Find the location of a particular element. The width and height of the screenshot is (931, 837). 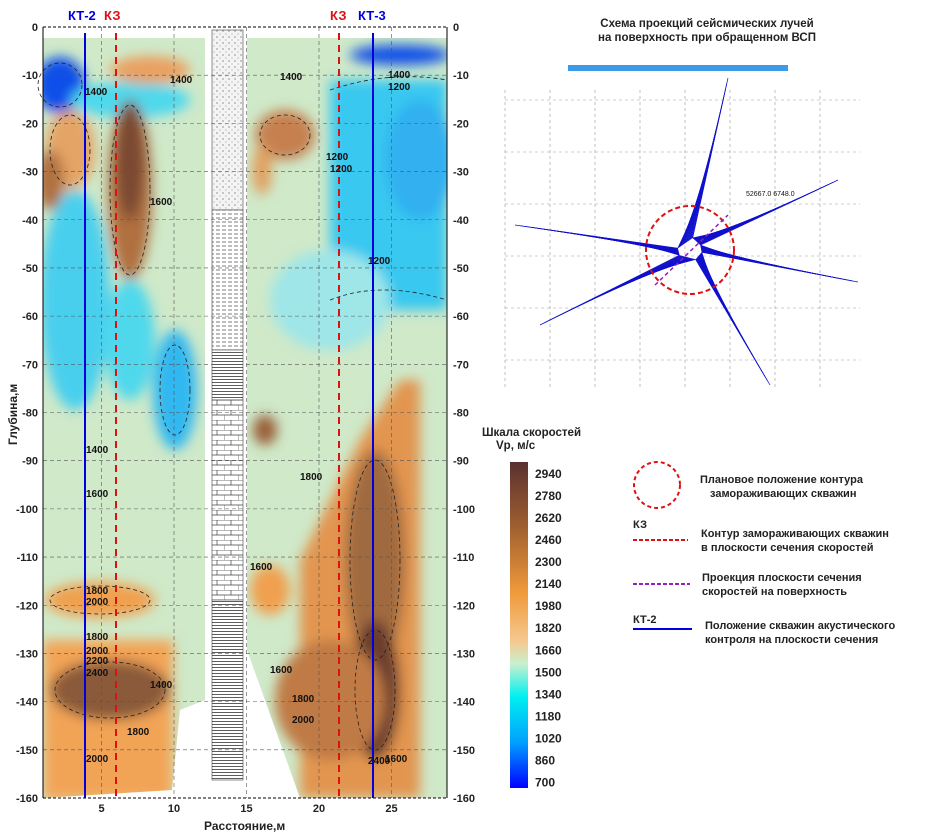

colorbar-tick-label: 1340 is located at coordinates (548, 694).